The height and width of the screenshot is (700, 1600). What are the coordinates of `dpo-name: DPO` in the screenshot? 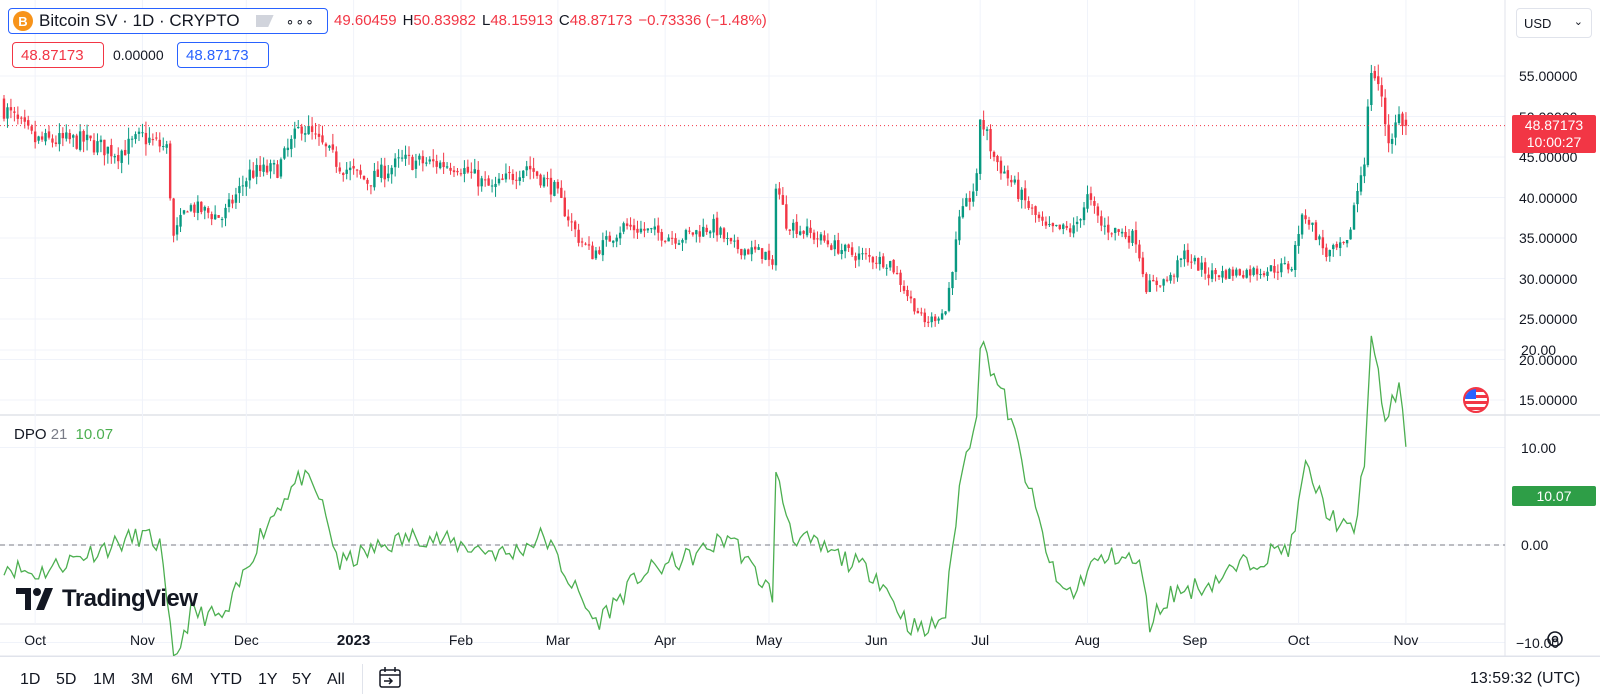 It's located at (30, 434).